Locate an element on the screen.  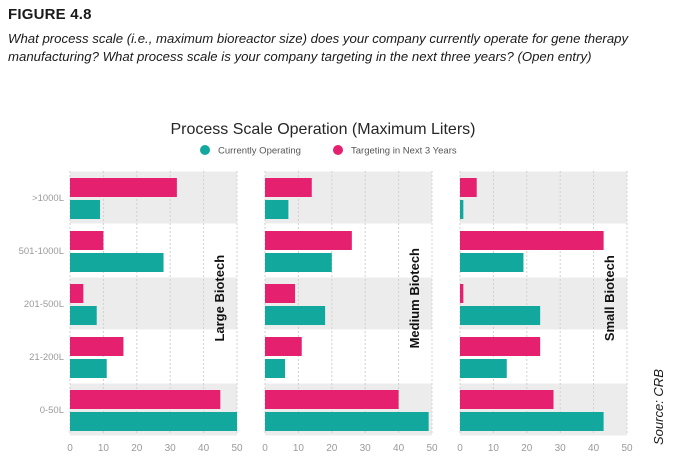
source-note: Source: CRB is located at coordinates (658, 407).